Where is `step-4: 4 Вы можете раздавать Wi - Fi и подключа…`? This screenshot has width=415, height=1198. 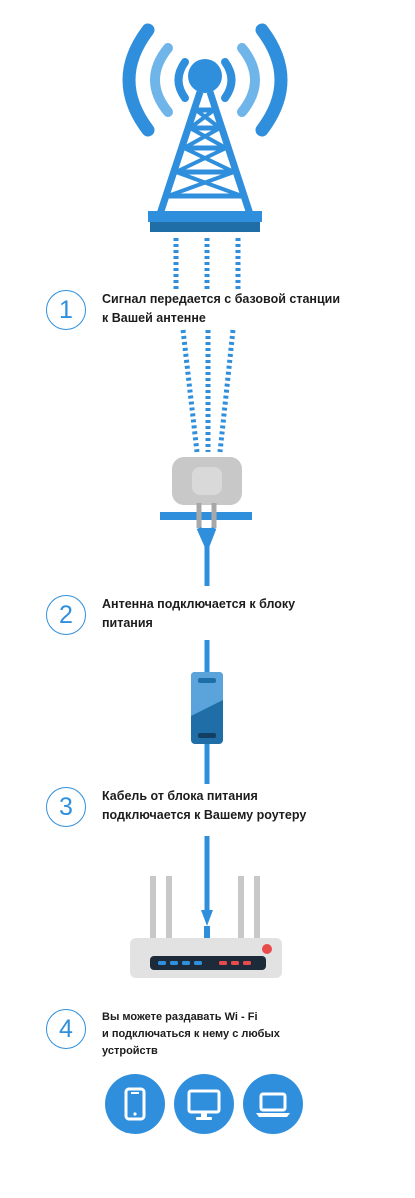
step-4: 4 Вы можете раздавать Wi - Fi и подключа… is located at coordinates (226, 1039).